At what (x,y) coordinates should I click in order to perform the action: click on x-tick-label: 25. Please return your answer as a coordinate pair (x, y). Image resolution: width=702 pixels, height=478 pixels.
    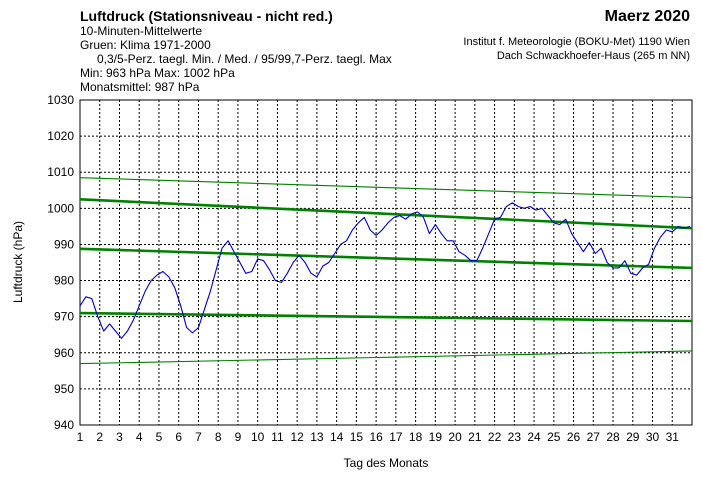
    Looking at the image, I should click on (554, 437).